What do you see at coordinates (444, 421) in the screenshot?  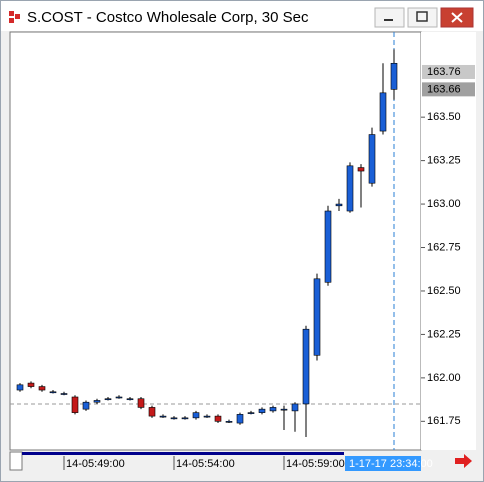 I see `y-tick-label: 161.75` at bounding box center [444, 421].